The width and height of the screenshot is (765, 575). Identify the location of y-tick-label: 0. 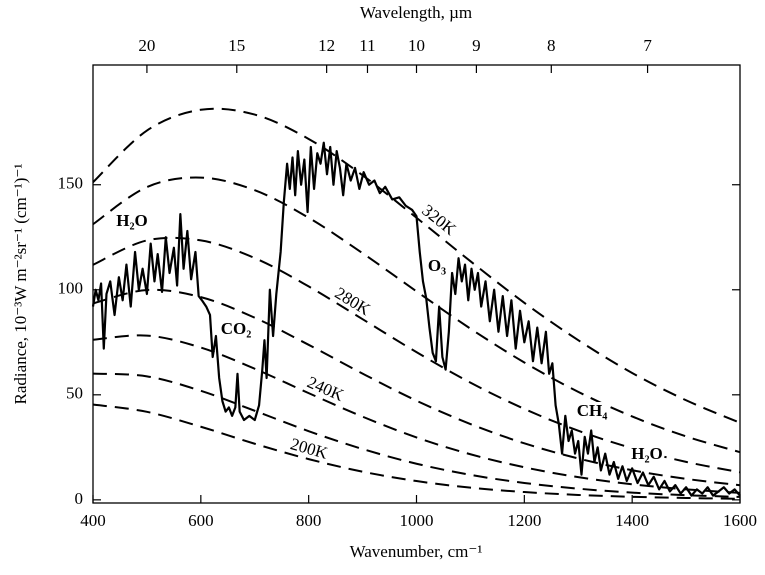
(79, 498).